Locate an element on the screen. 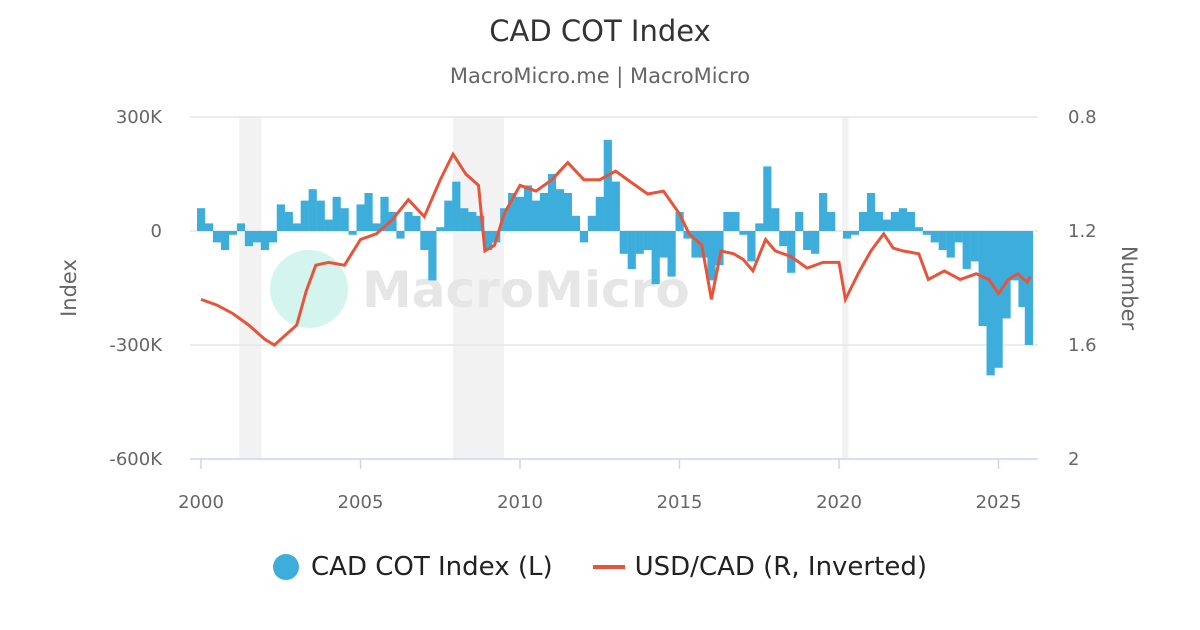  legend-item-cot: CAD COT Index (L) is located at coordinates (413, 567).